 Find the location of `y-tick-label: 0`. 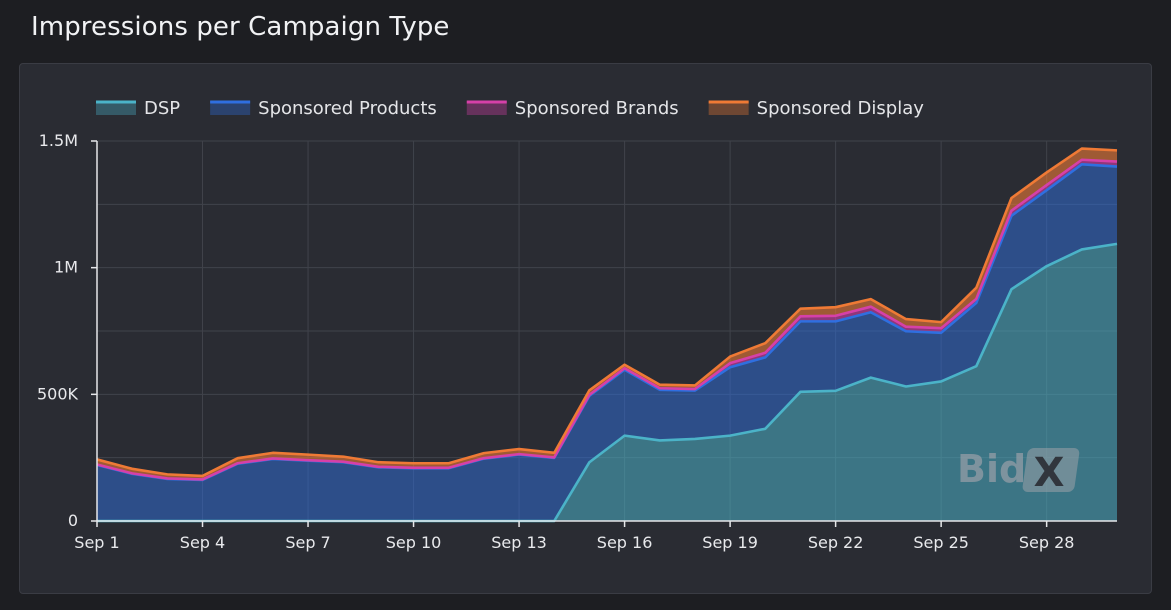

y-tick-label: 0 is located at coordinates (73, 520).